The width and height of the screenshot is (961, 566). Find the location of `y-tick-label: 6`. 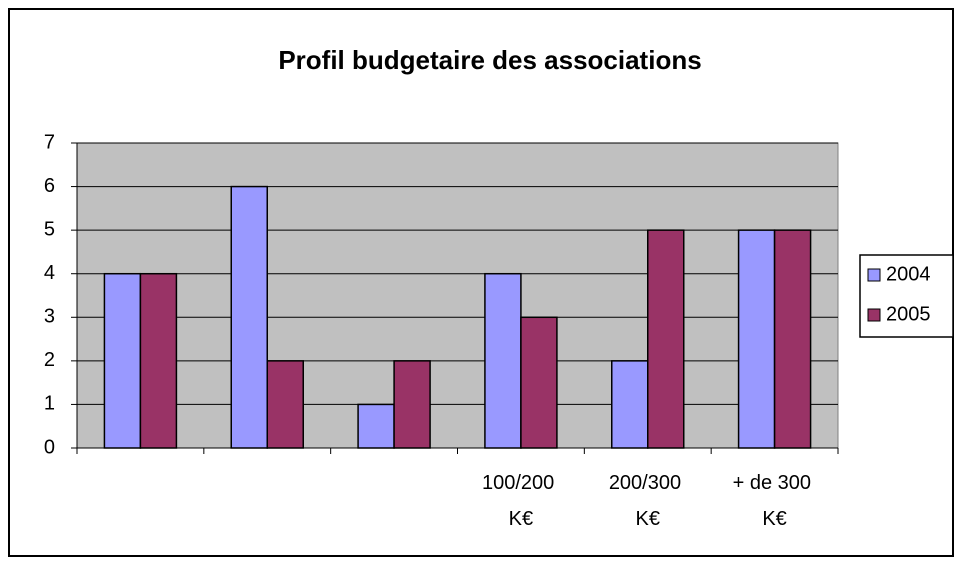

y-tick-label: 6 is located at coordinates (49, 186).